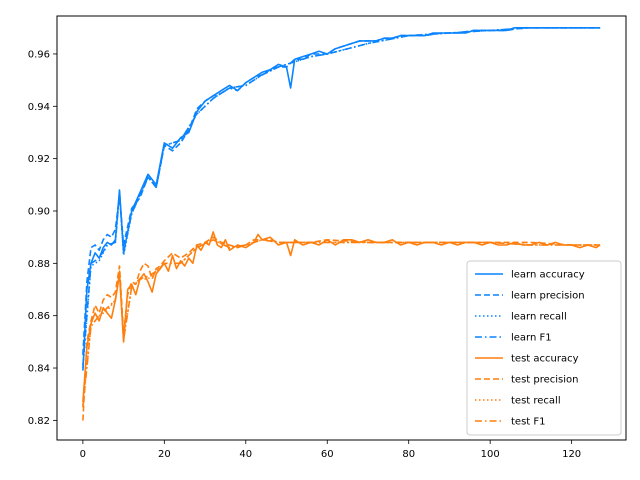  Describe the element at coordinates (39, 107) in the screenshot. I see `y-tick-label: 0.94` at that location.